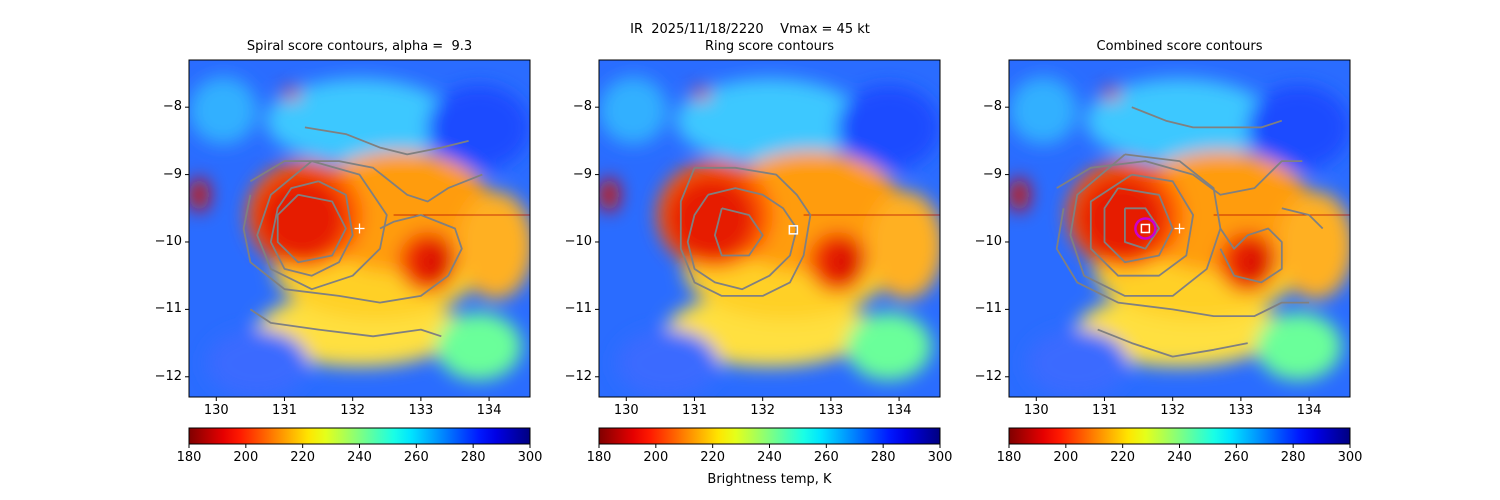  I want to click on combined-center-circle, so click(1145, 228).